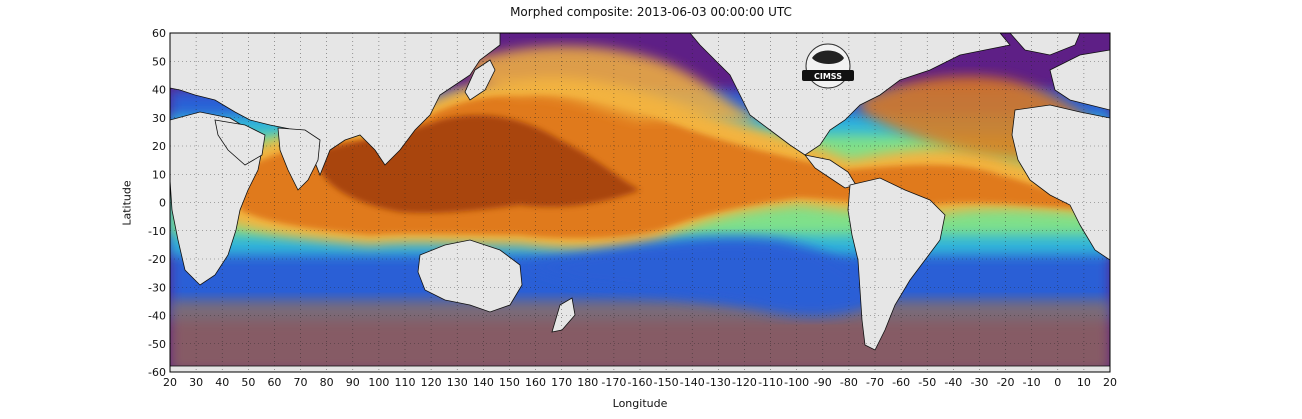 This screenshot has width=1302, height=419. What do you see at coordinates (953, 382) in the screenshot?
I see `x-tick-label: -40` at bounding box center [953, 382].